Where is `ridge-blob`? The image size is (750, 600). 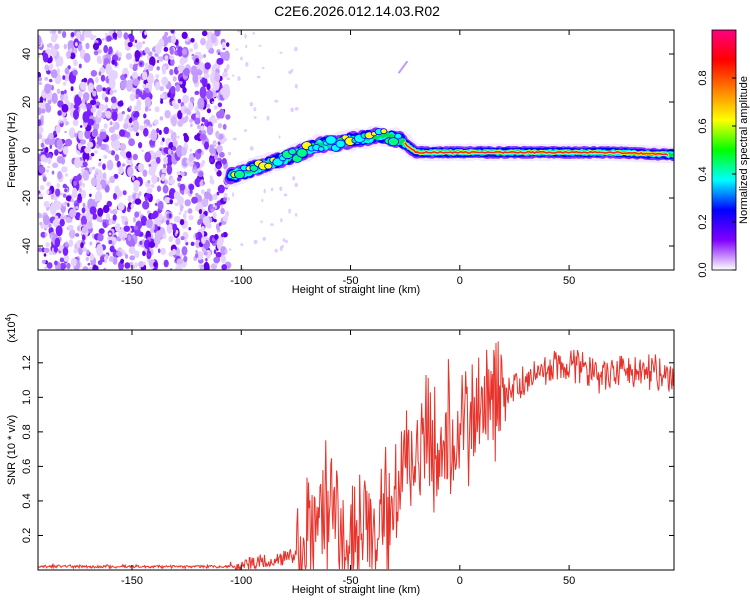
ridge-blob is located at coordinates (331, 140).